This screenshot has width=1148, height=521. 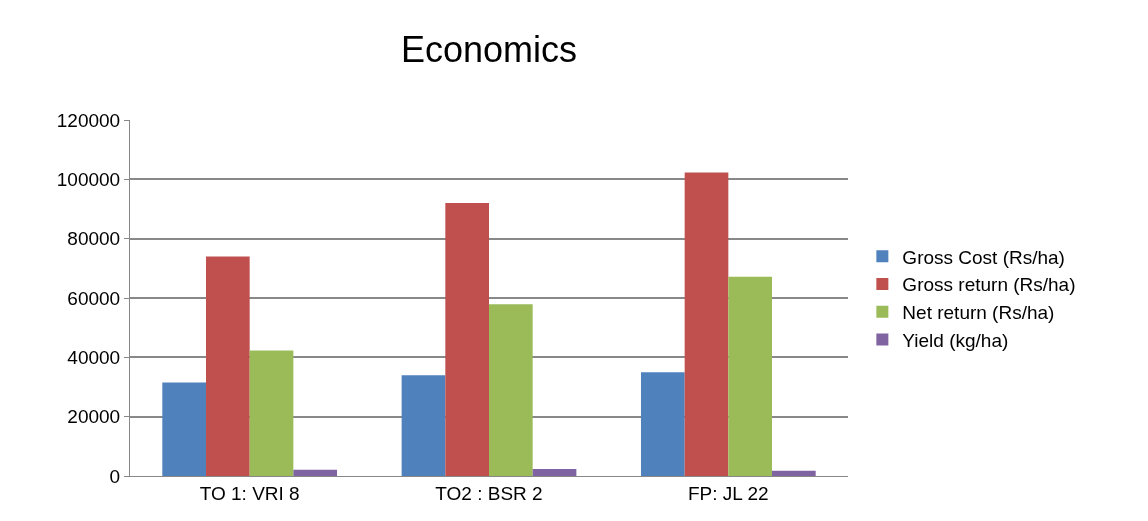 I want to click on x-tick-label: FP: JL 22, so click(x=728, y=493).